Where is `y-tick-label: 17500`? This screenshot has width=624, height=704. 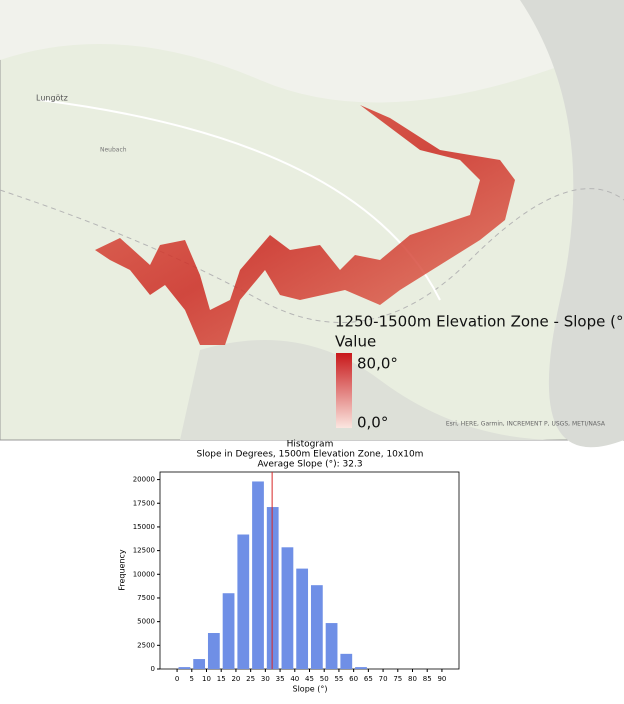
y-tick-label: 17500 is located at coordinates (144, 503).